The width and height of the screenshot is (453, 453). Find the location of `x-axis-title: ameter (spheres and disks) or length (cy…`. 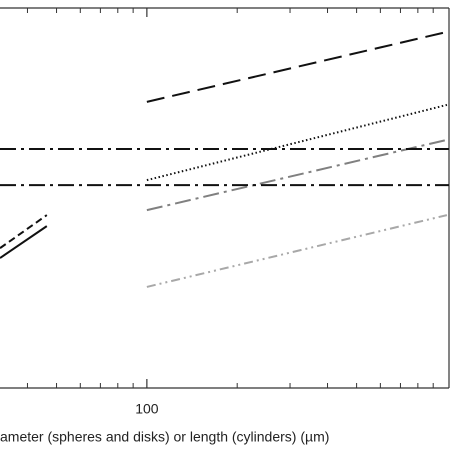

x-axis-title: ameter (spheres and disks) or length (cy… is located at coordinates (164, 437).